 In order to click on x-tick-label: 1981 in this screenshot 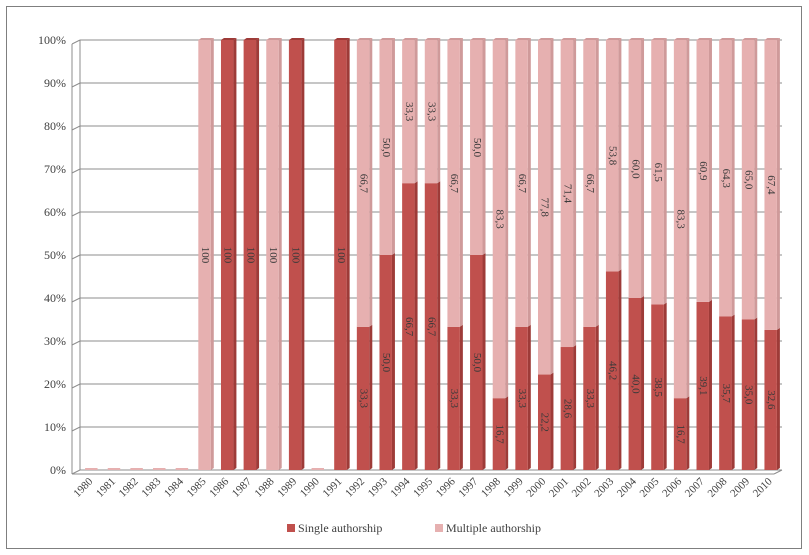, I will do `click(106, 488)`.